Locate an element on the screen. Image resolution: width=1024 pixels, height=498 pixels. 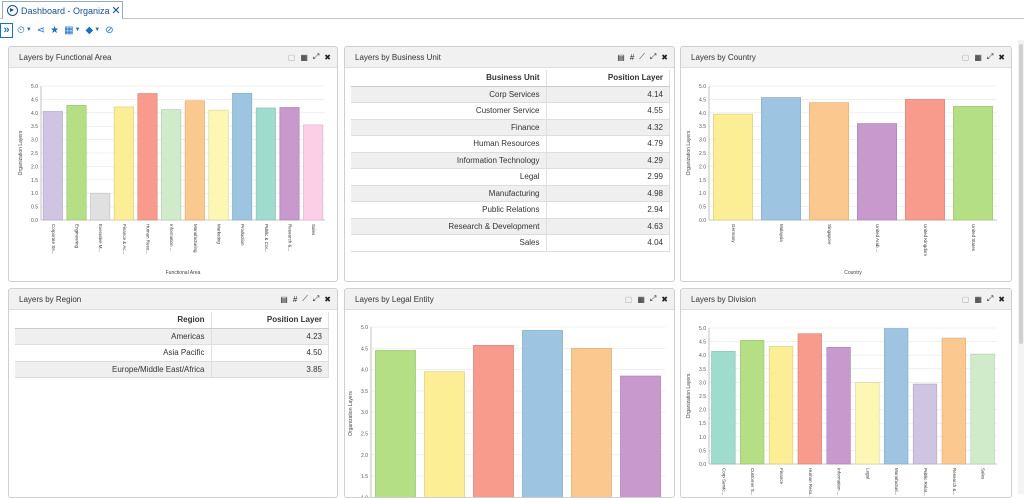
table-row: Manufacturing 4.98 is located at coordinates (510, 193).